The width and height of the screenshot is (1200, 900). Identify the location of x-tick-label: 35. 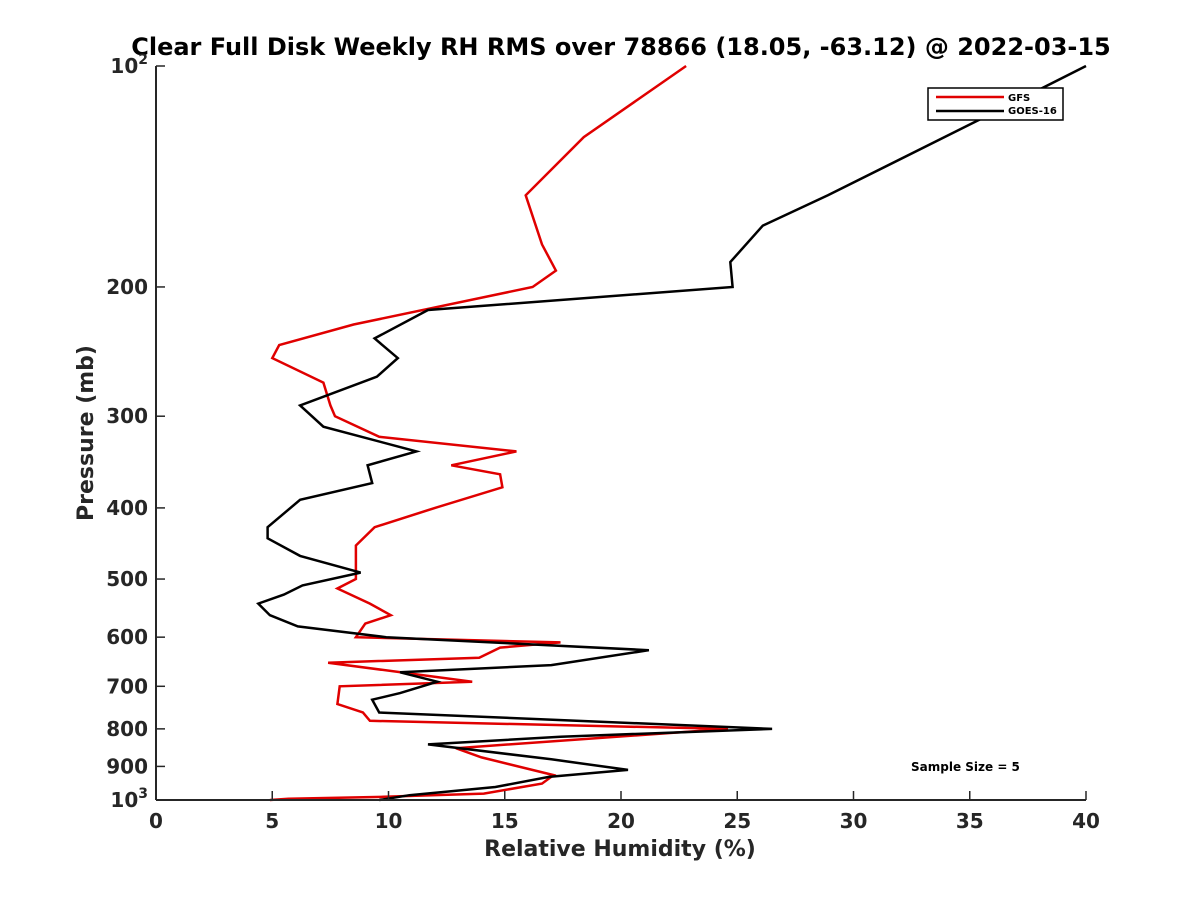
(970, 821).